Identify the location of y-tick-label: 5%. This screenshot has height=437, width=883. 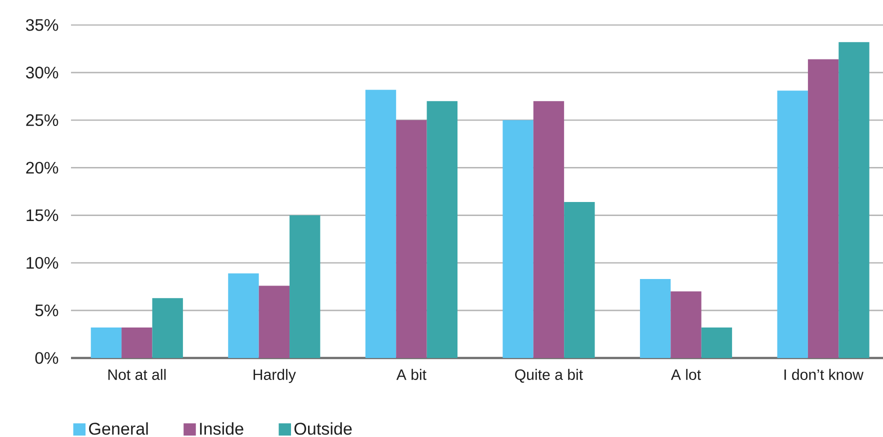
(46, 310).